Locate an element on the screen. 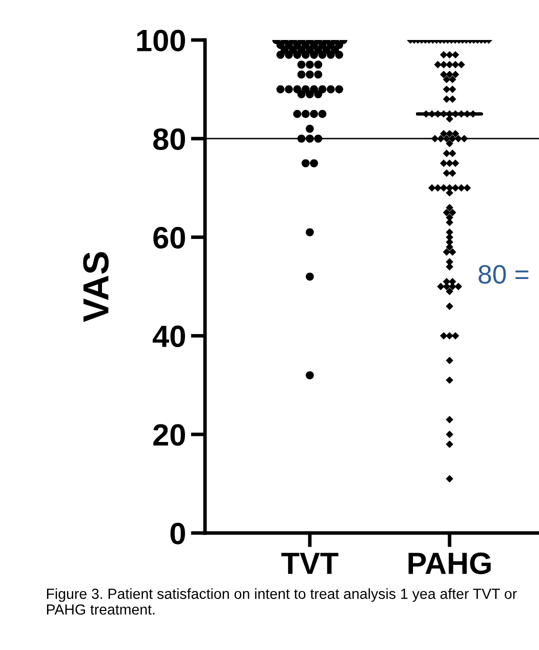 Image resolution: width=539 pixels, height=650 pixels. annotation: 80 = is located at coordinates (503, 274).